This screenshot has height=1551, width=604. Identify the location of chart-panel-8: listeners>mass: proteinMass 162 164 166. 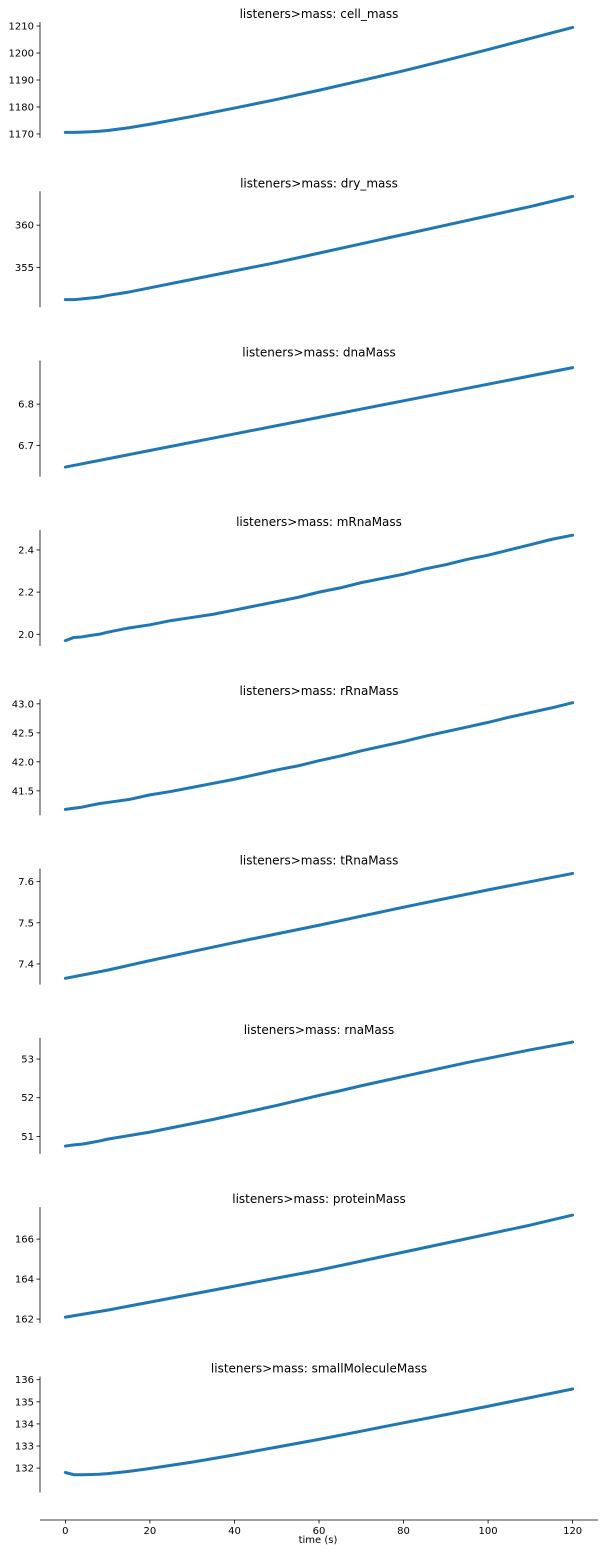
(295, 1259).